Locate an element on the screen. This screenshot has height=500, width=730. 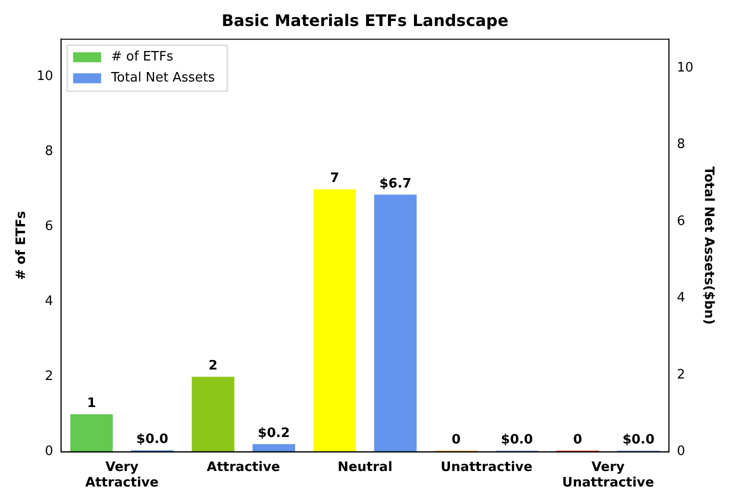
y2-tick-label: 10 is located at coordinates (685, 68).